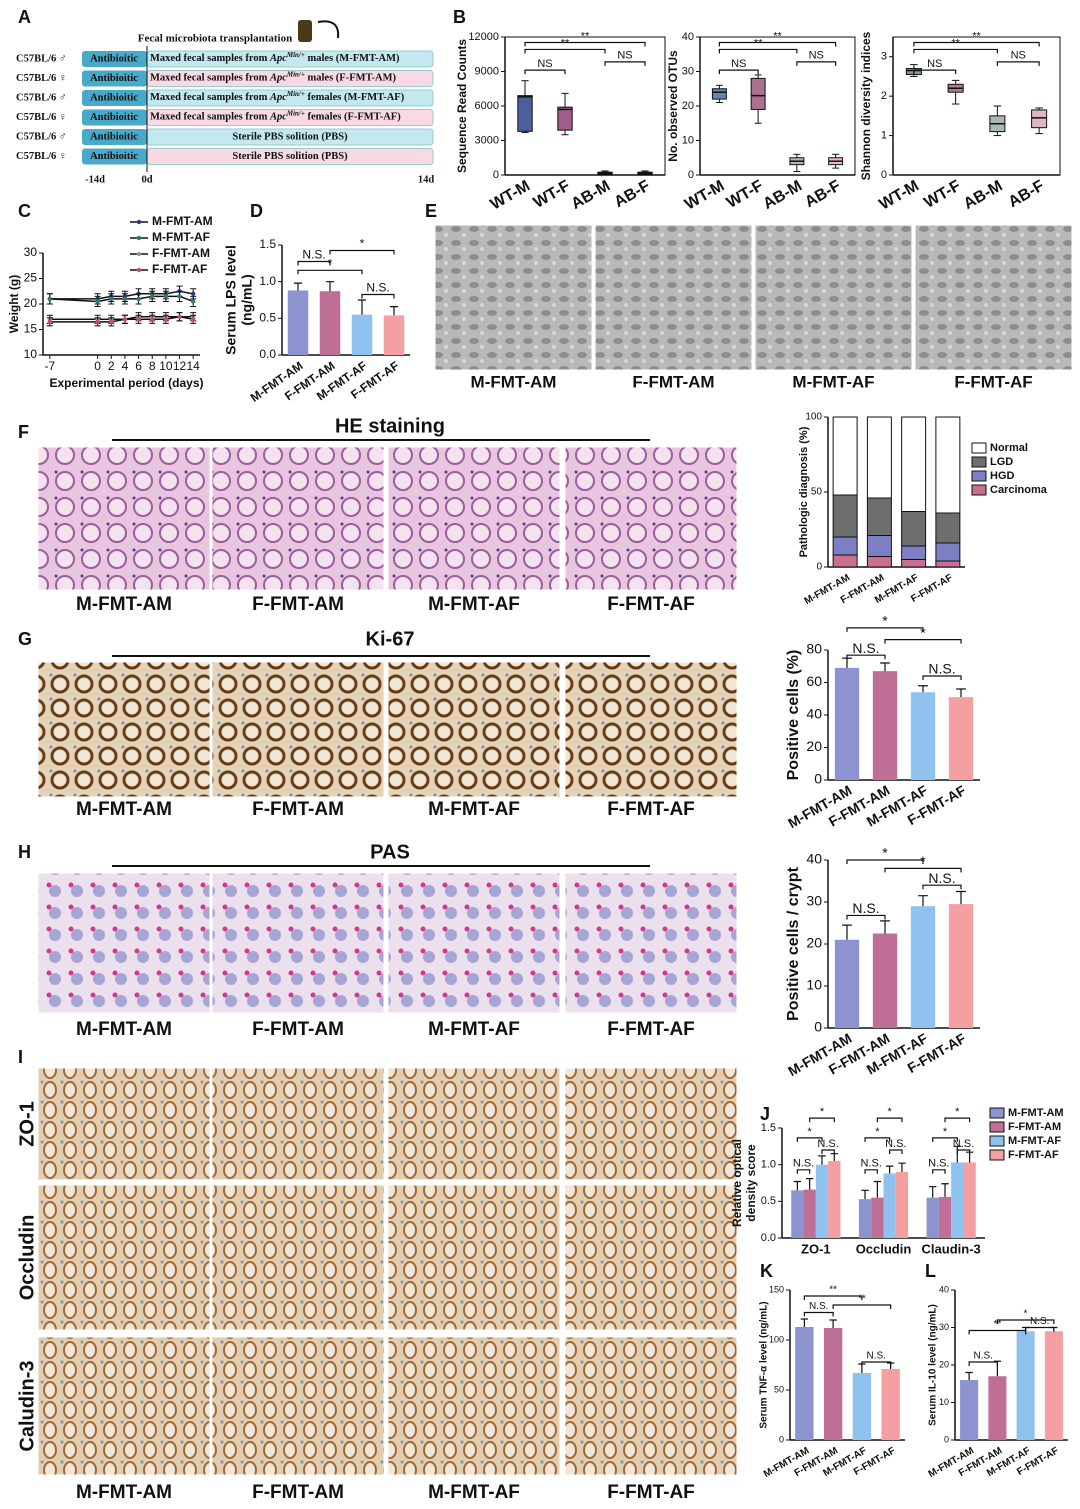 This screenshot has height=1509, width=1080. What do you see at coordinates (95, 179) in the screenshot?
I see `time-label: -14d` at bounding box center [95, 179].